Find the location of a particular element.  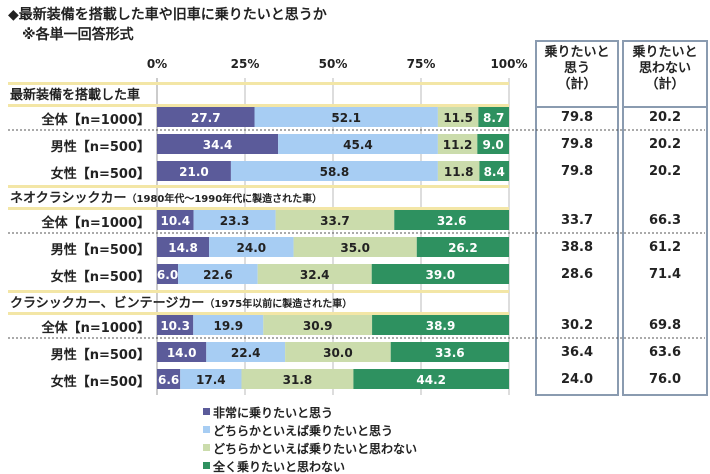

not-want-total: 76.0 is located at coordinates (665, 379).